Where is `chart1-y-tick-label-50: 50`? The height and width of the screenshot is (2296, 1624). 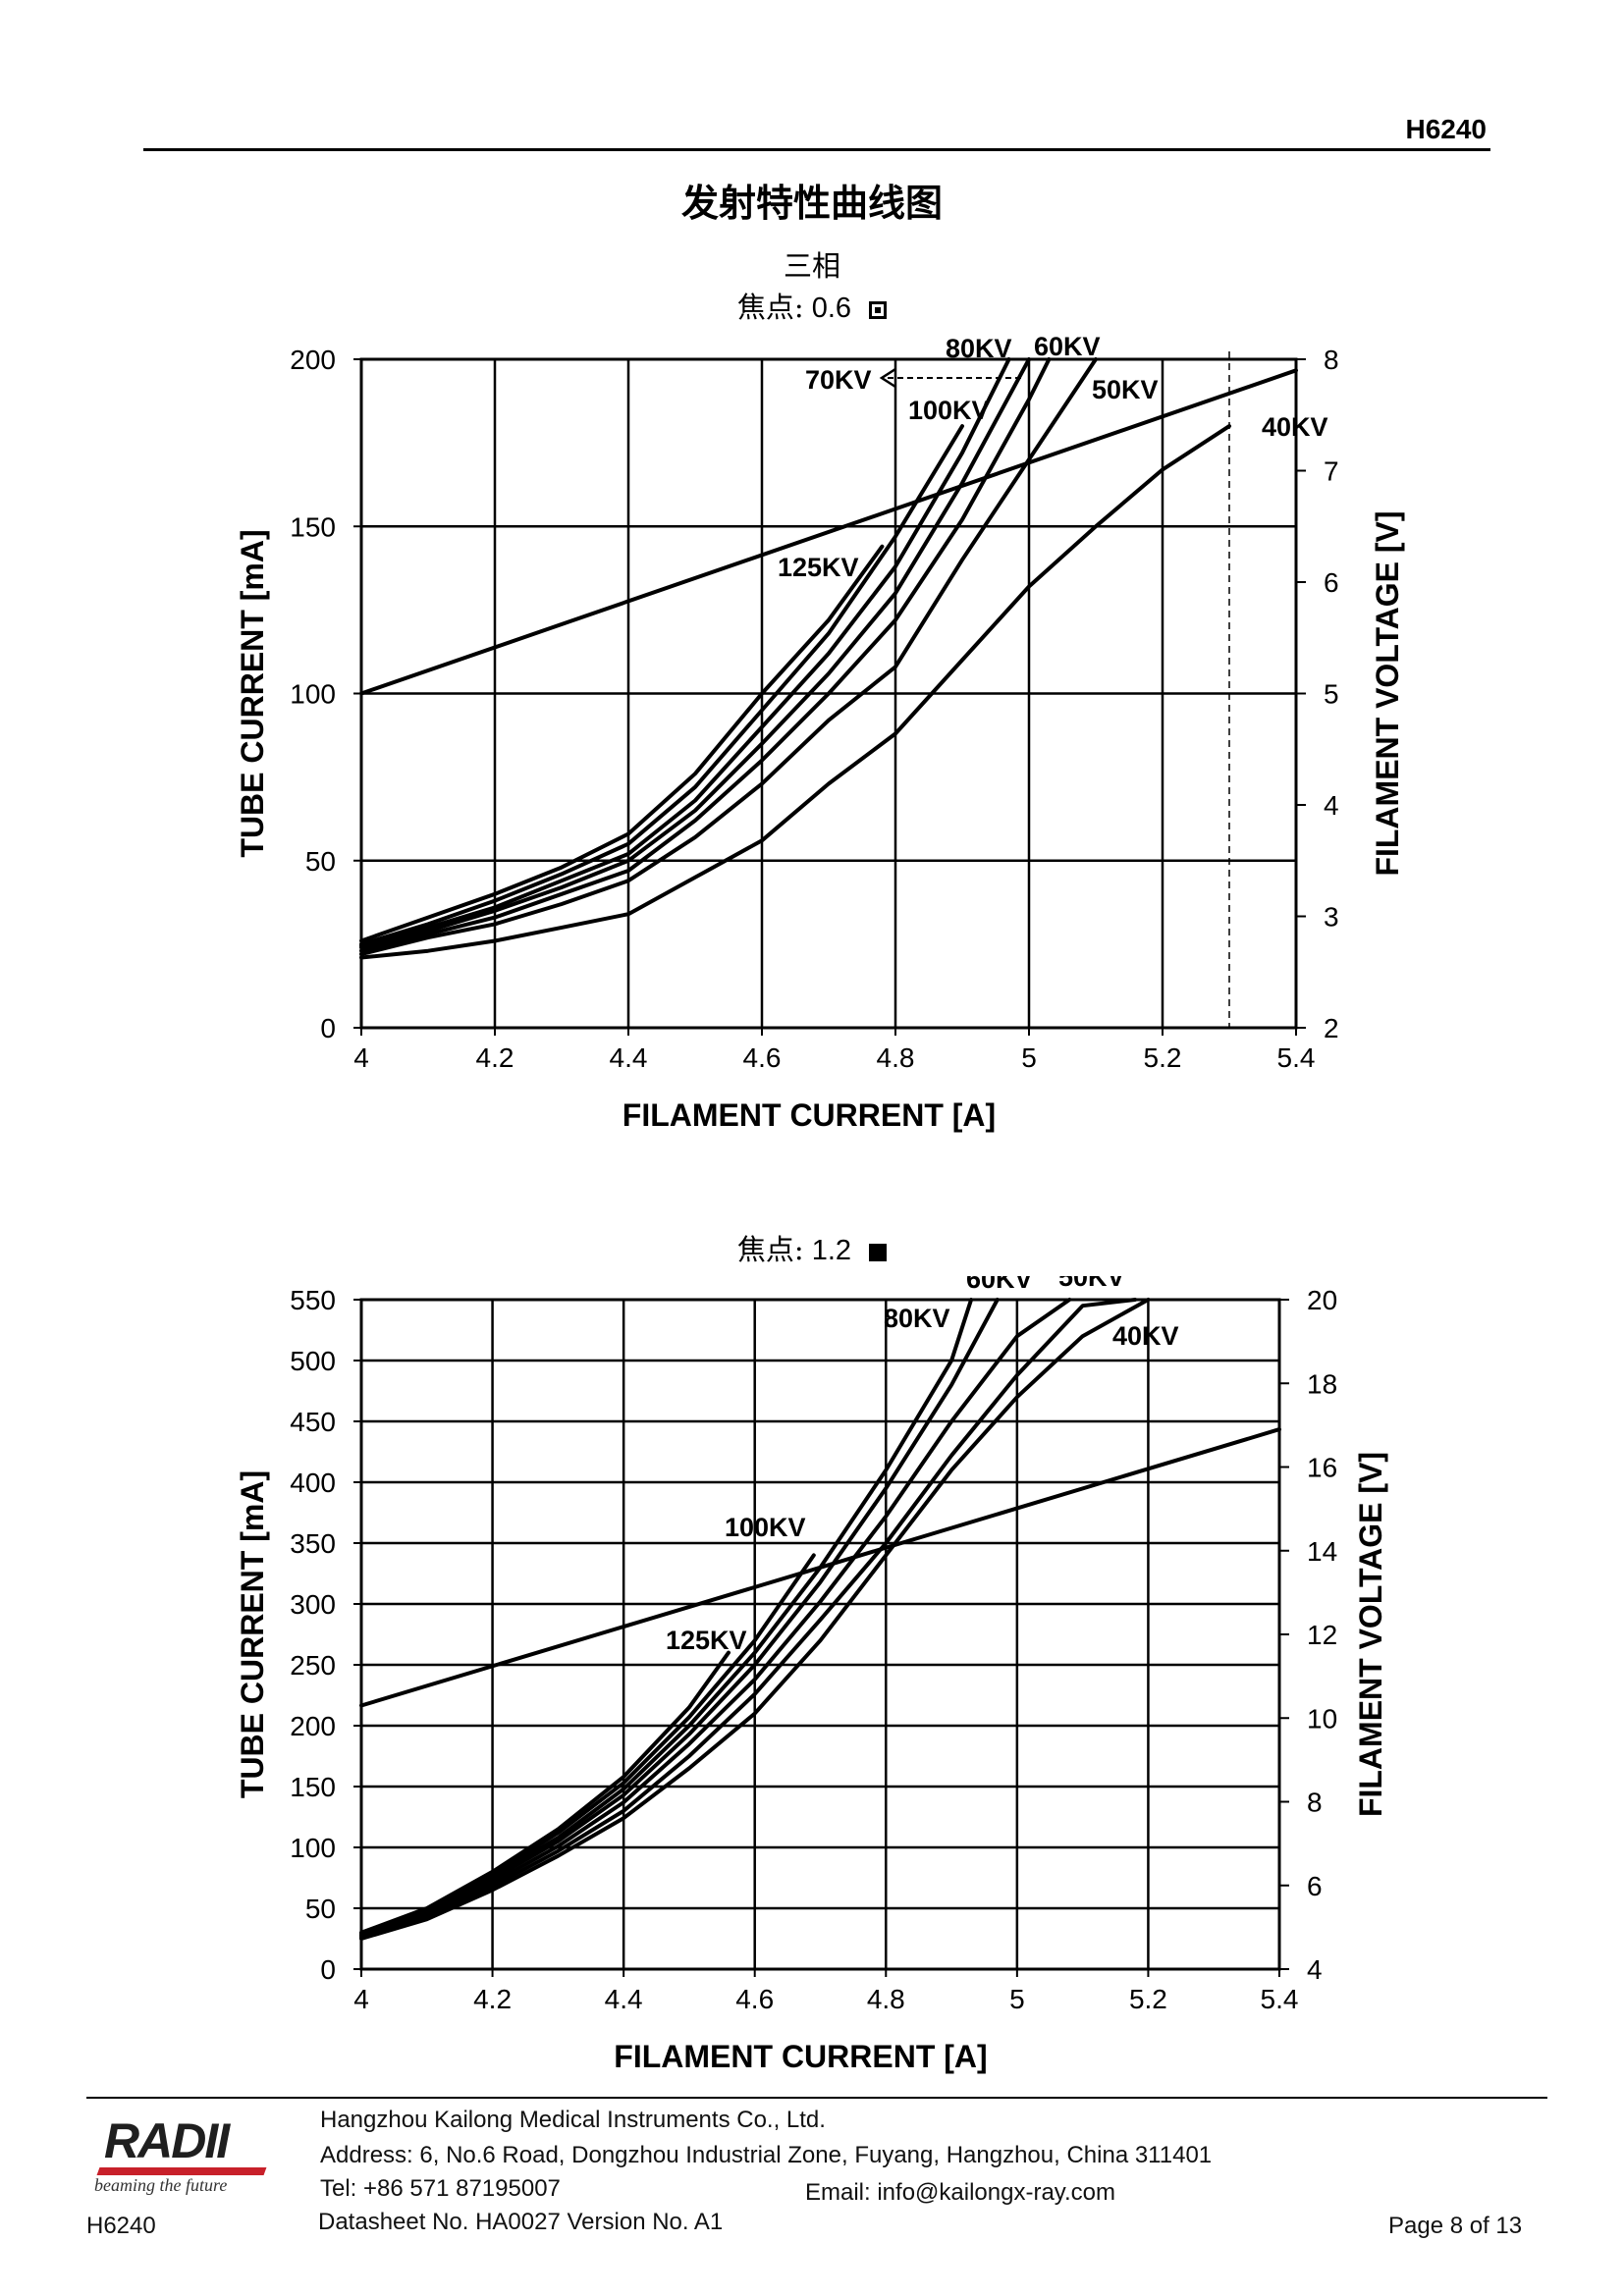
chart1-y-tick-label-50: 50 is located at coordinates (320, 862).